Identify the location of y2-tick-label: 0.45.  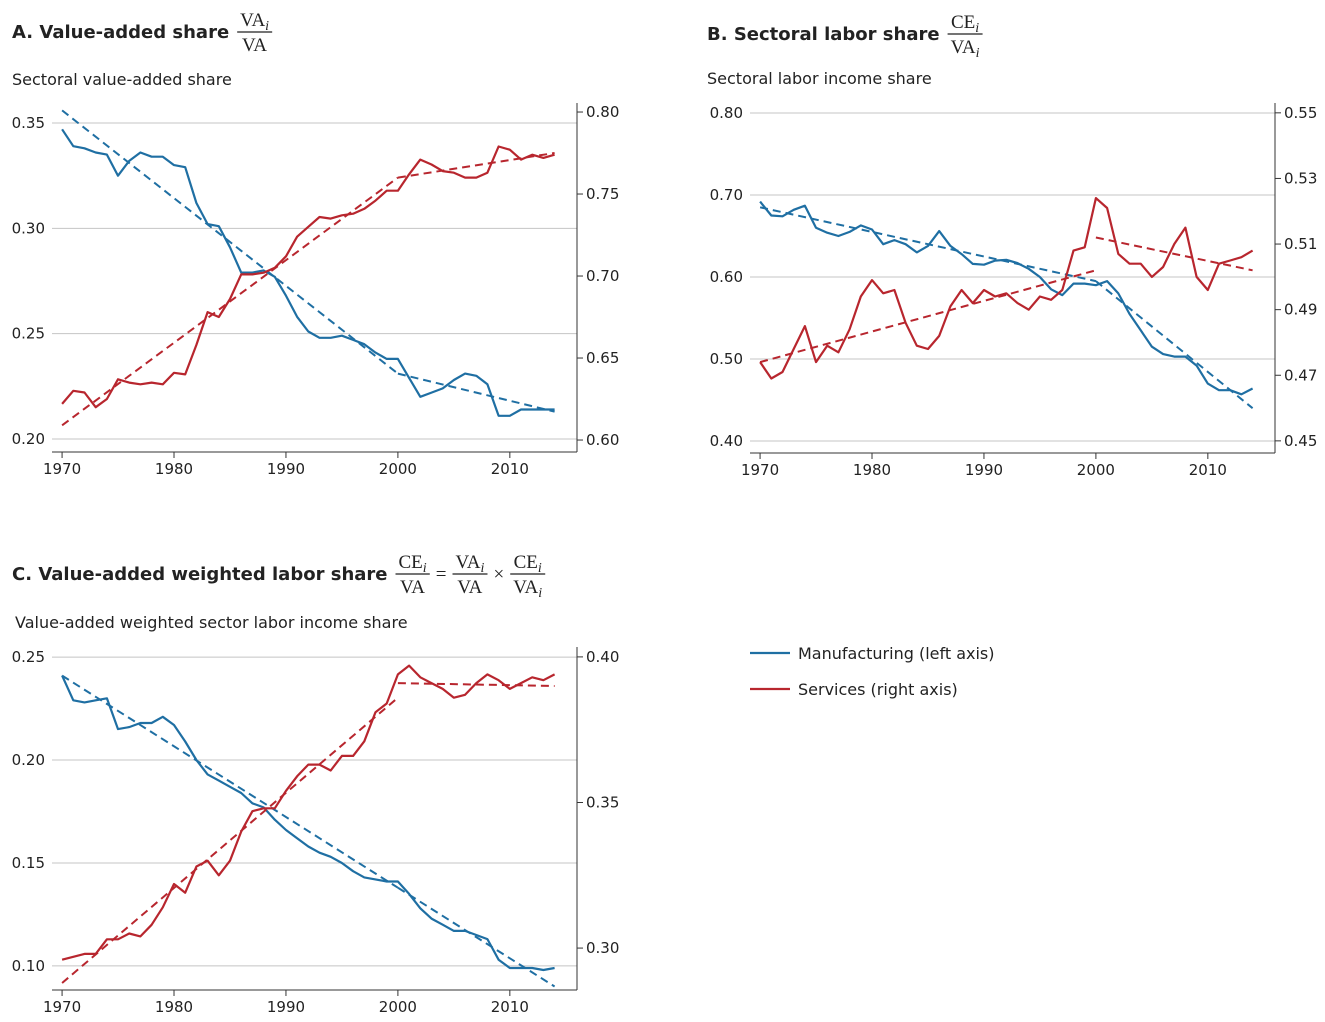
(1300, 441).